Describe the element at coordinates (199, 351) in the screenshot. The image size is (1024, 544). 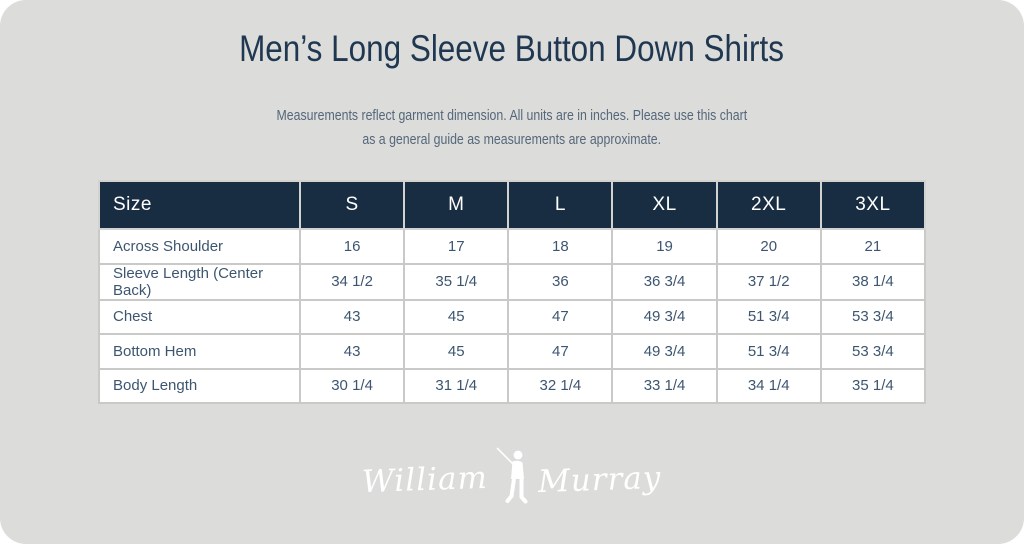
I see `row-label: Bottom Hem` at that location.